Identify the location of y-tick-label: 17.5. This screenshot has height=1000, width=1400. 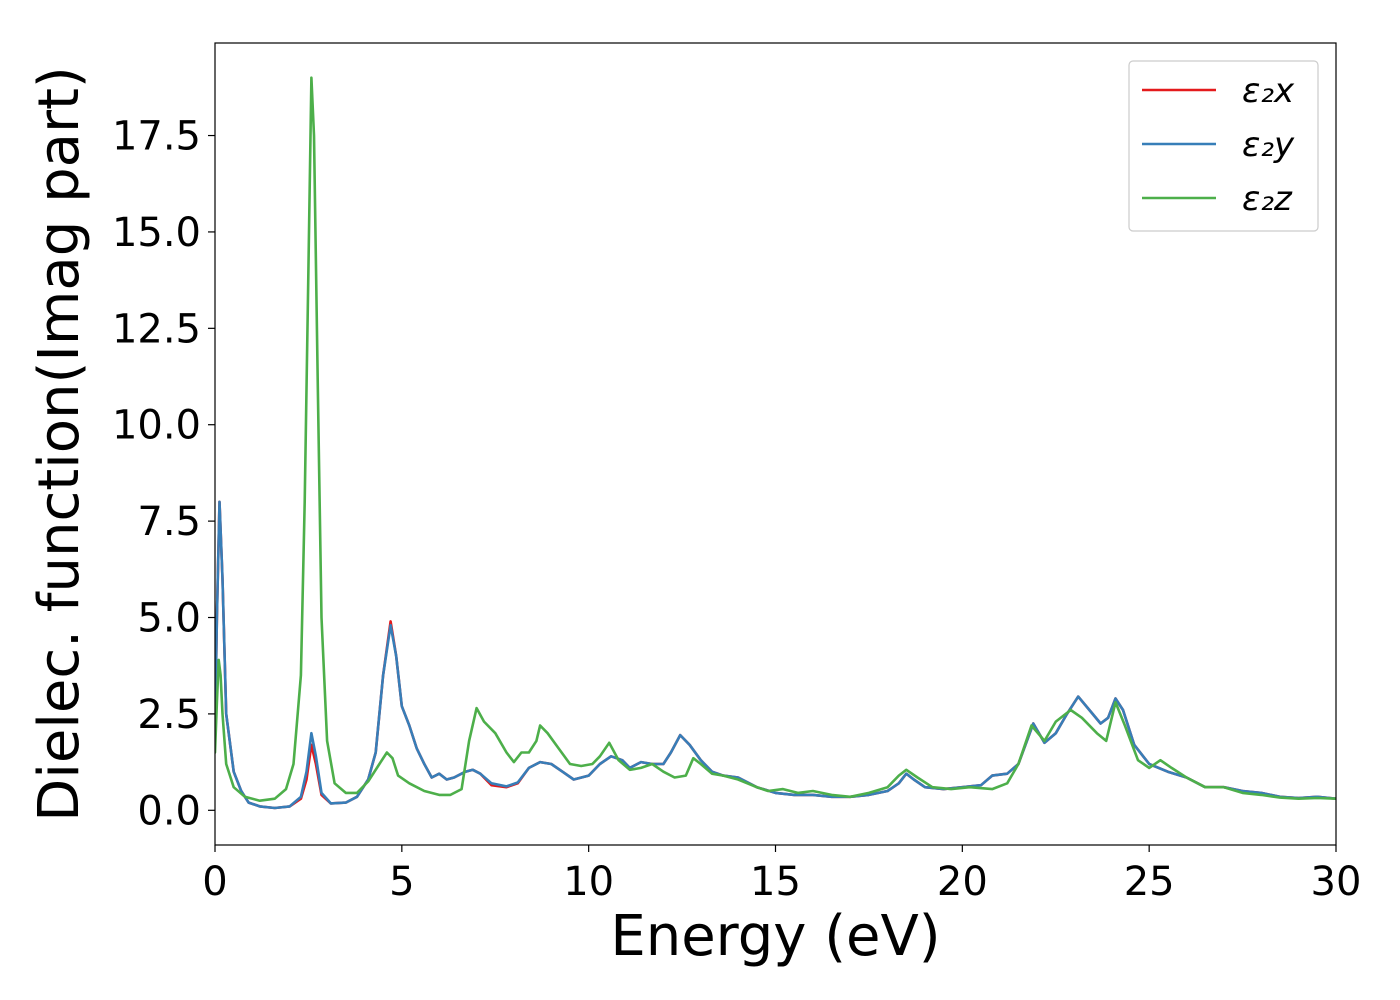
(156, 137).